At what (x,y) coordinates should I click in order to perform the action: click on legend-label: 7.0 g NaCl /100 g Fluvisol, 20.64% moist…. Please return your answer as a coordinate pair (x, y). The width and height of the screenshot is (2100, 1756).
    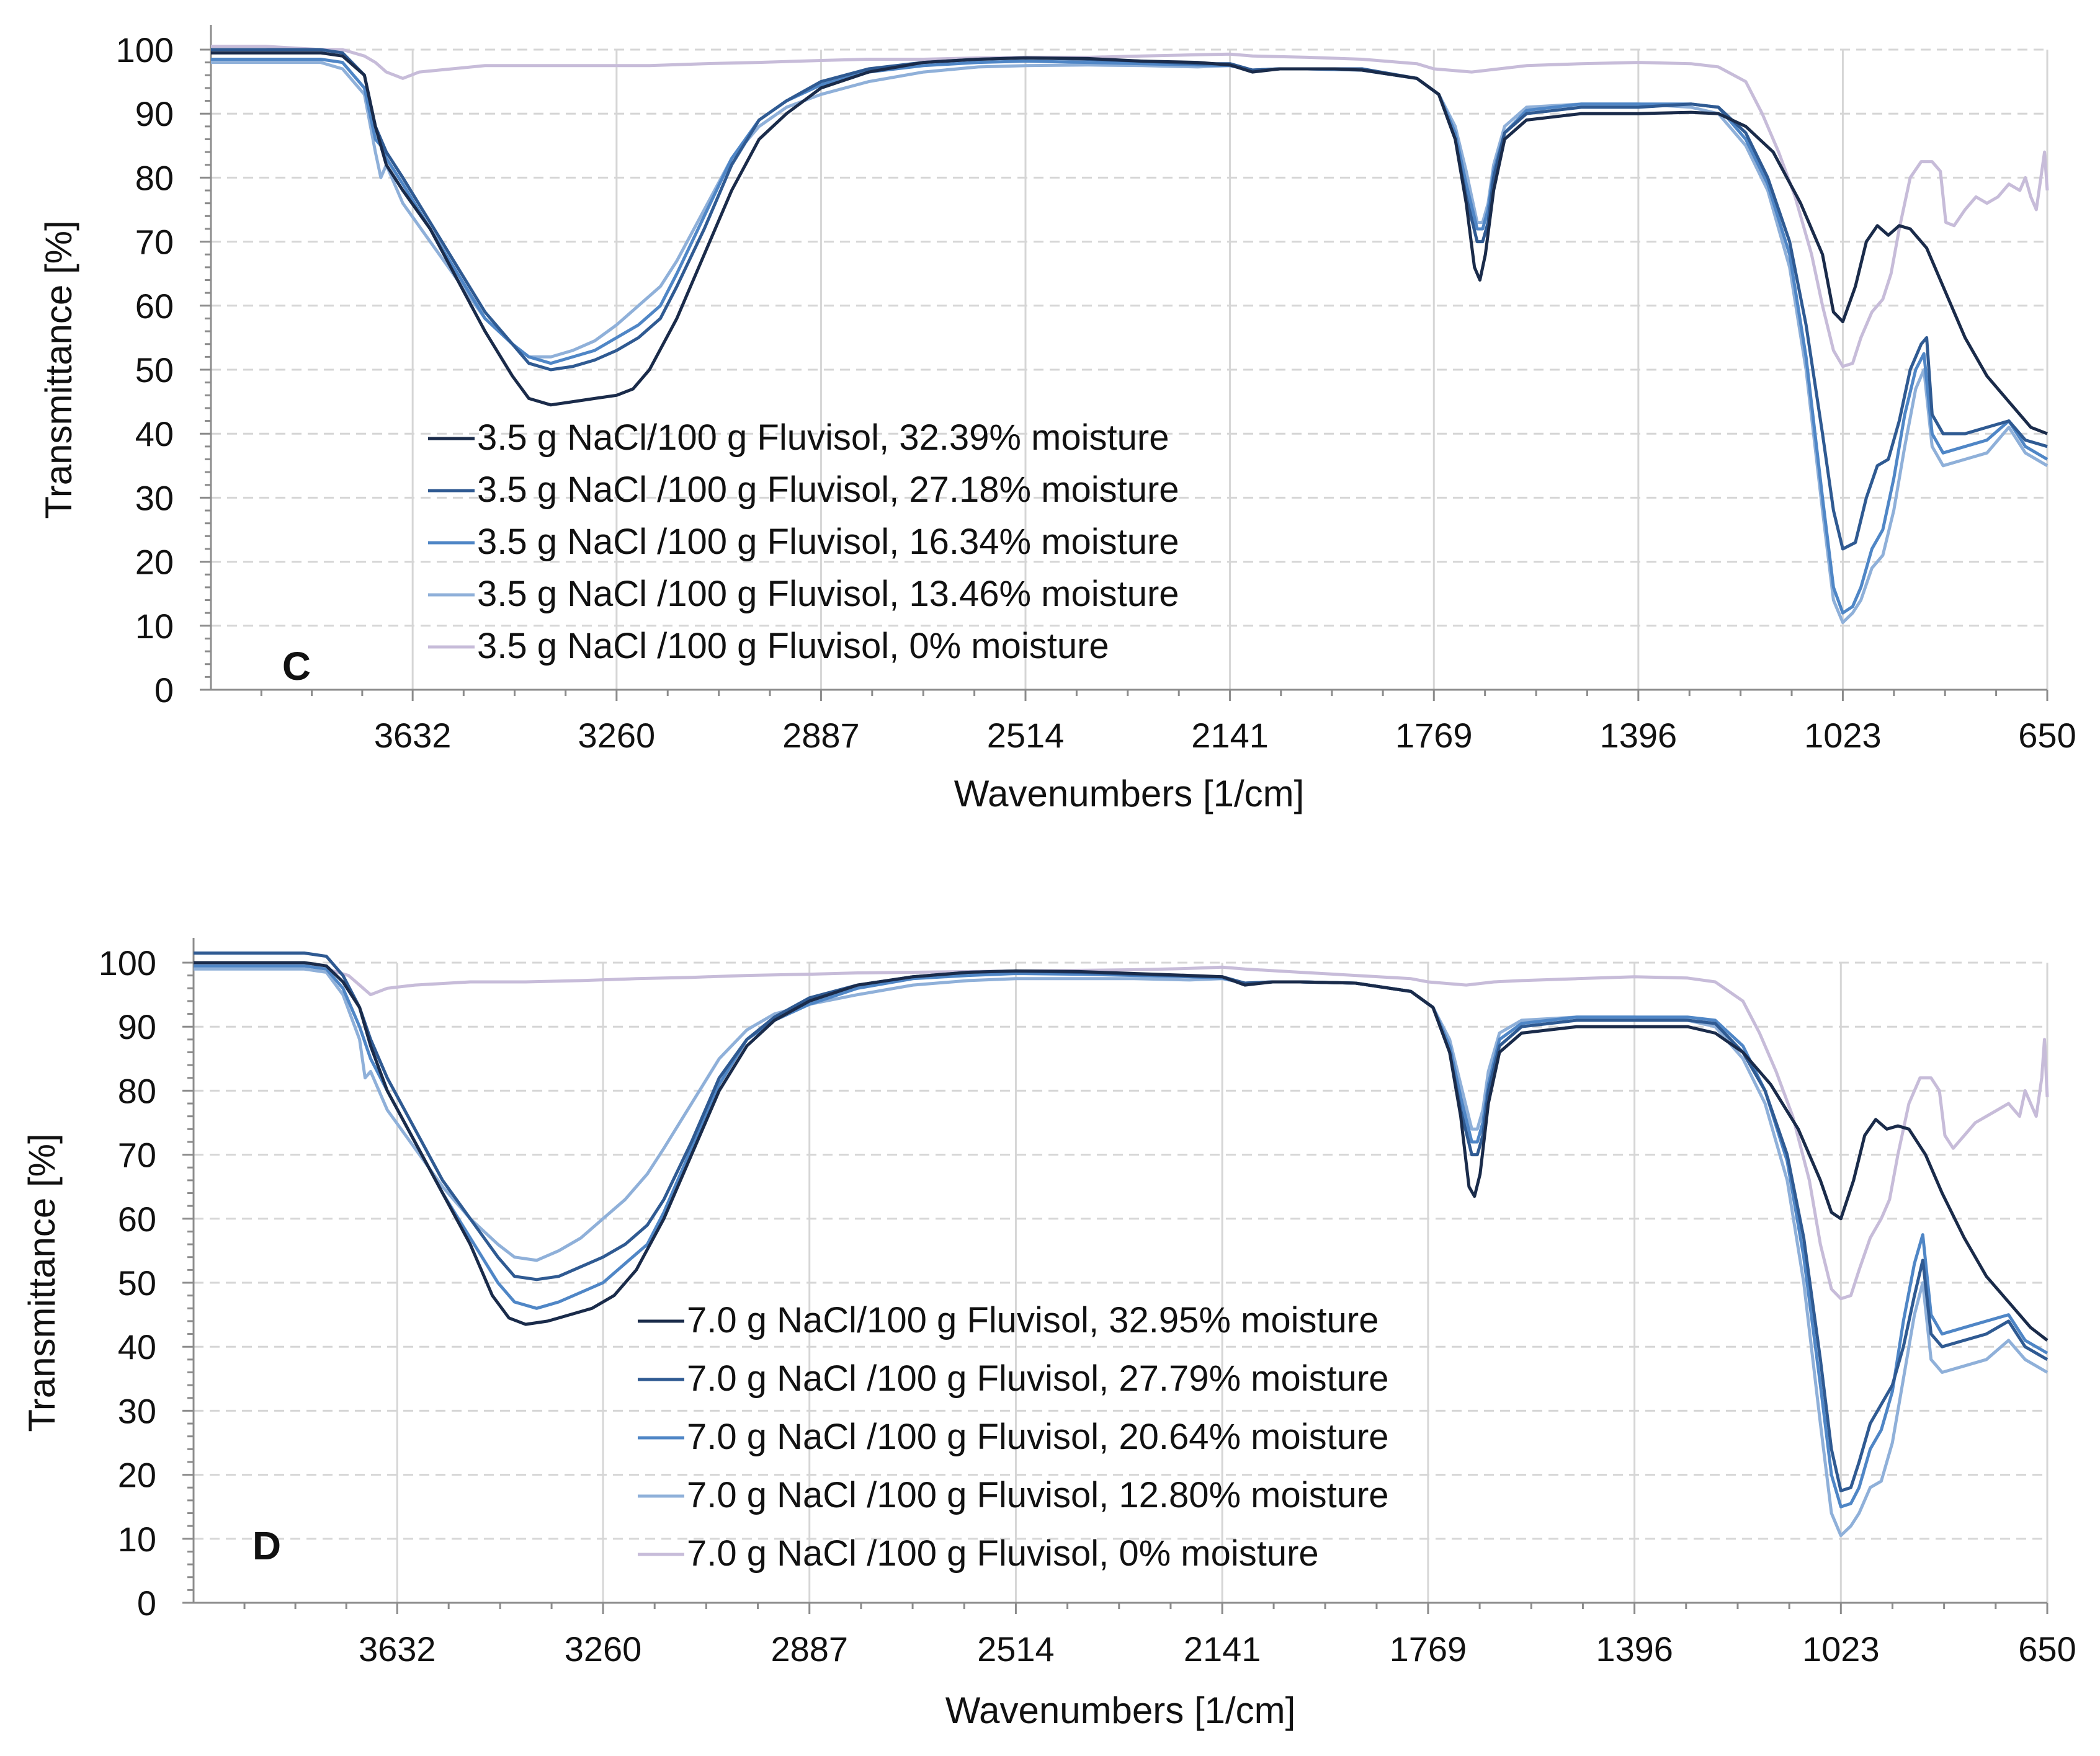
    Looking at the image, I should click on (1038, 1437).